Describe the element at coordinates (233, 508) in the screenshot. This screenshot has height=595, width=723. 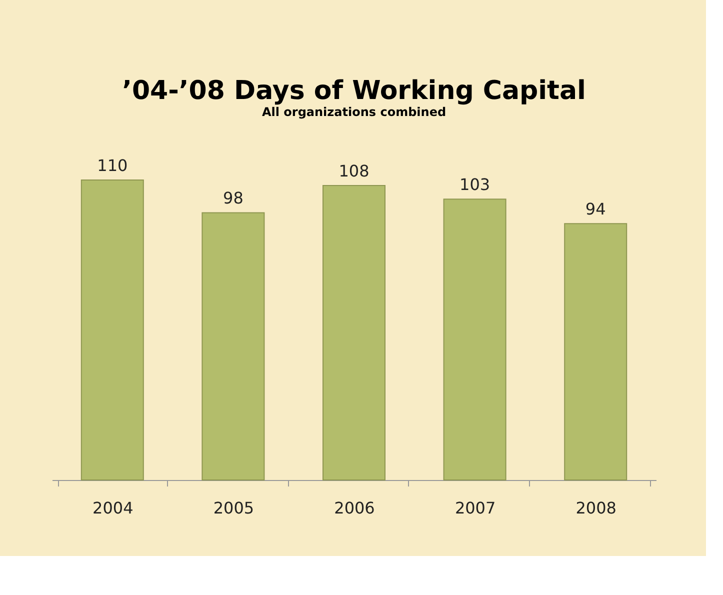
I see `x-tick-label: 2005` at that location.